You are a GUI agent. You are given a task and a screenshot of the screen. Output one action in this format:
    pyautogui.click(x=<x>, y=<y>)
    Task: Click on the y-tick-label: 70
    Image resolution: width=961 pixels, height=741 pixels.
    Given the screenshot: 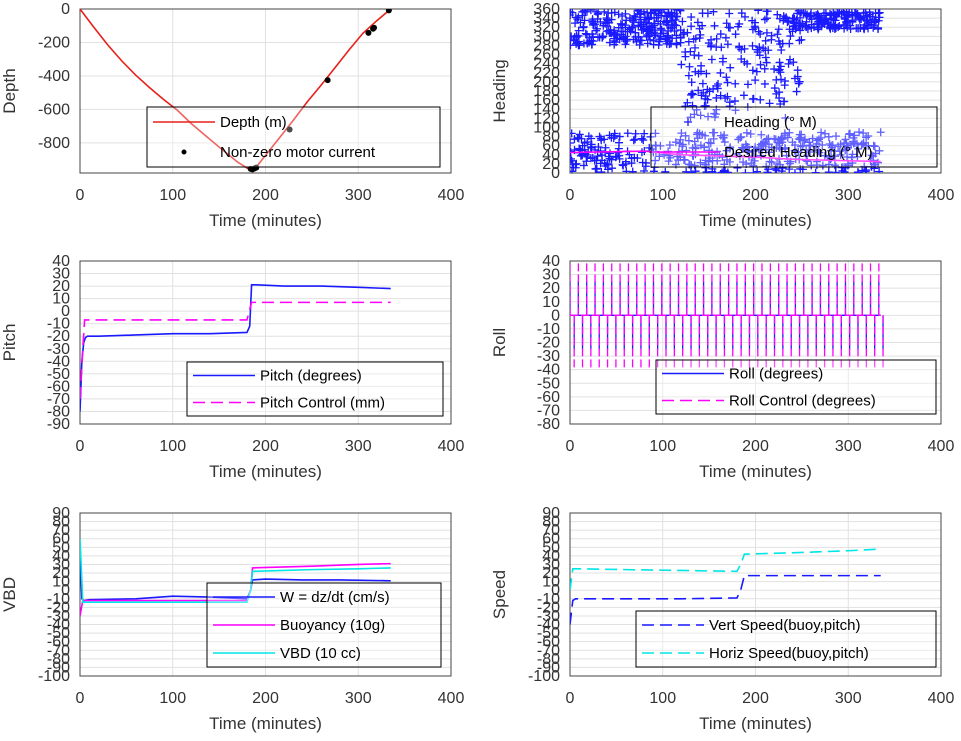 What is the action you would take?
    pyautogui.click(x=61, y=530)
    